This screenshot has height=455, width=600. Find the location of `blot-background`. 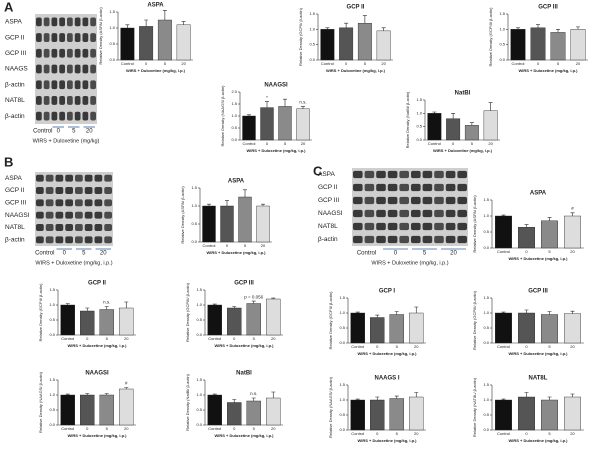

blot-background is located at coordinates (410, 207).